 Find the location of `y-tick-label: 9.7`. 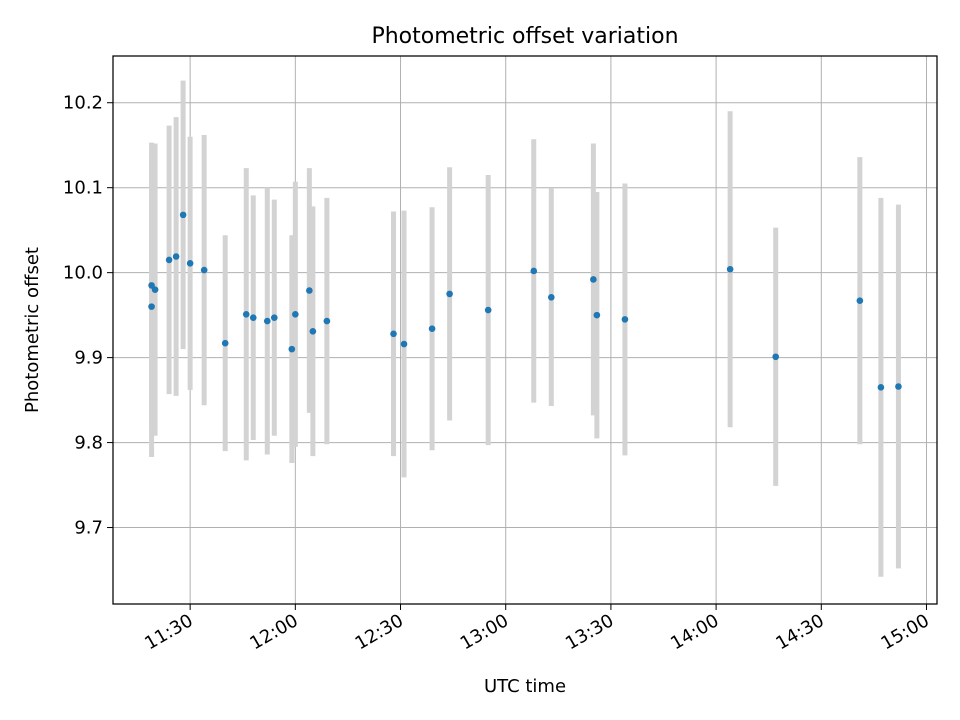

y-tick-label: 9.7 is located at coordinates (88, 528).